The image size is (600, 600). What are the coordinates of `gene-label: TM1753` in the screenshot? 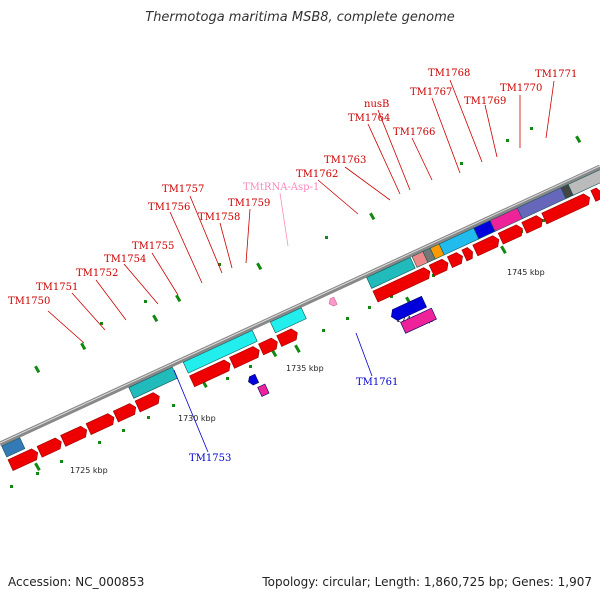 It's located at (210, 458).